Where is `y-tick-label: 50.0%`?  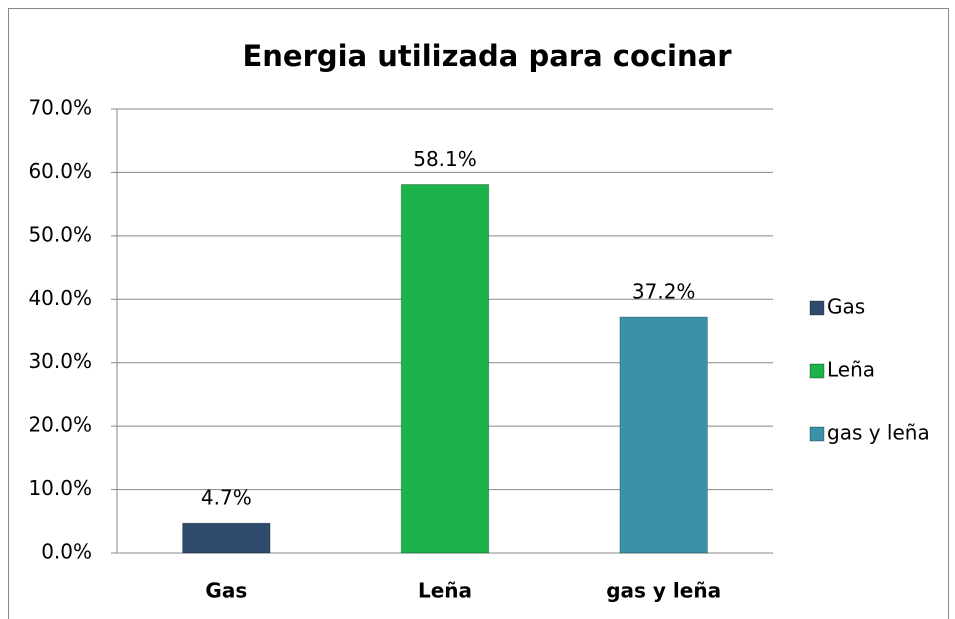
y-tick-label: 50.0% is located at coordinates (60, 234).